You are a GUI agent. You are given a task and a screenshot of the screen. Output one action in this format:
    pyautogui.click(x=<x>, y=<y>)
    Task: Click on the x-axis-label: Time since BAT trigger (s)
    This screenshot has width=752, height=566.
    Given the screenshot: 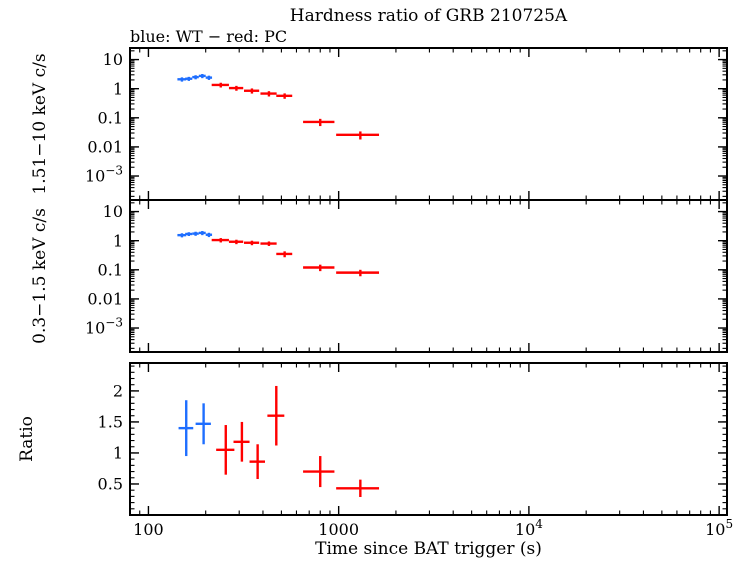 What is the action you would take?
    pyautogui.click(x=428, y=549)
    